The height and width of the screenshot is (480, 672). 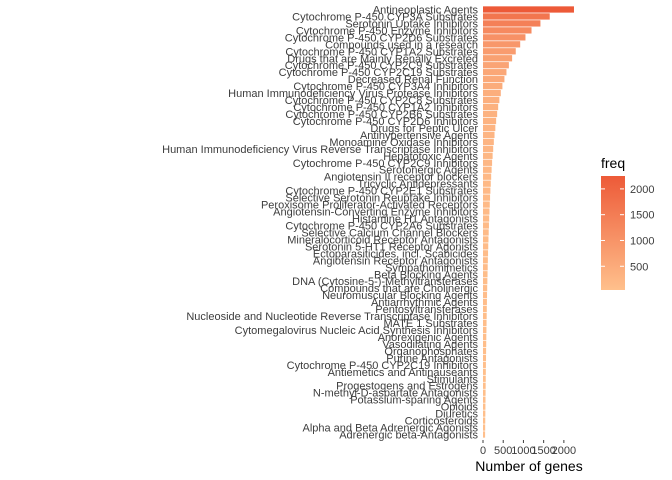 What do you see at coordinates (382, 38) in the screenshot?
I see `y-tick-label: Cytochrome P-450 CYP2D6 Substrates` at bounding box center [382, 38].